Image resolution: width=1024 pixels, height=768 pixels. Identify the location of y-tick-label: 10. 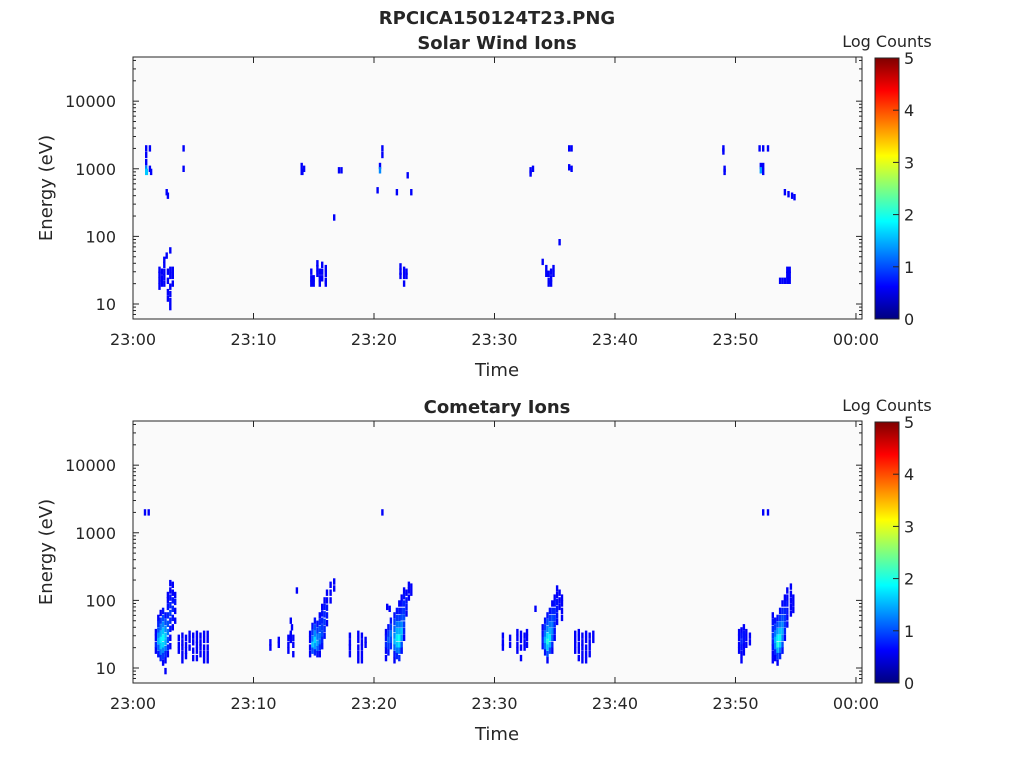
(106, 668).